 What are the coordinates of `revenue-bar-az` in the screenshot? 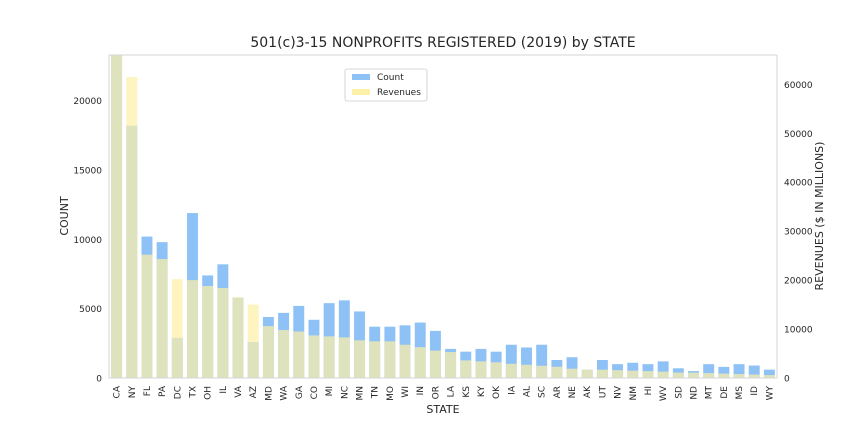 It's located at (253, 341).